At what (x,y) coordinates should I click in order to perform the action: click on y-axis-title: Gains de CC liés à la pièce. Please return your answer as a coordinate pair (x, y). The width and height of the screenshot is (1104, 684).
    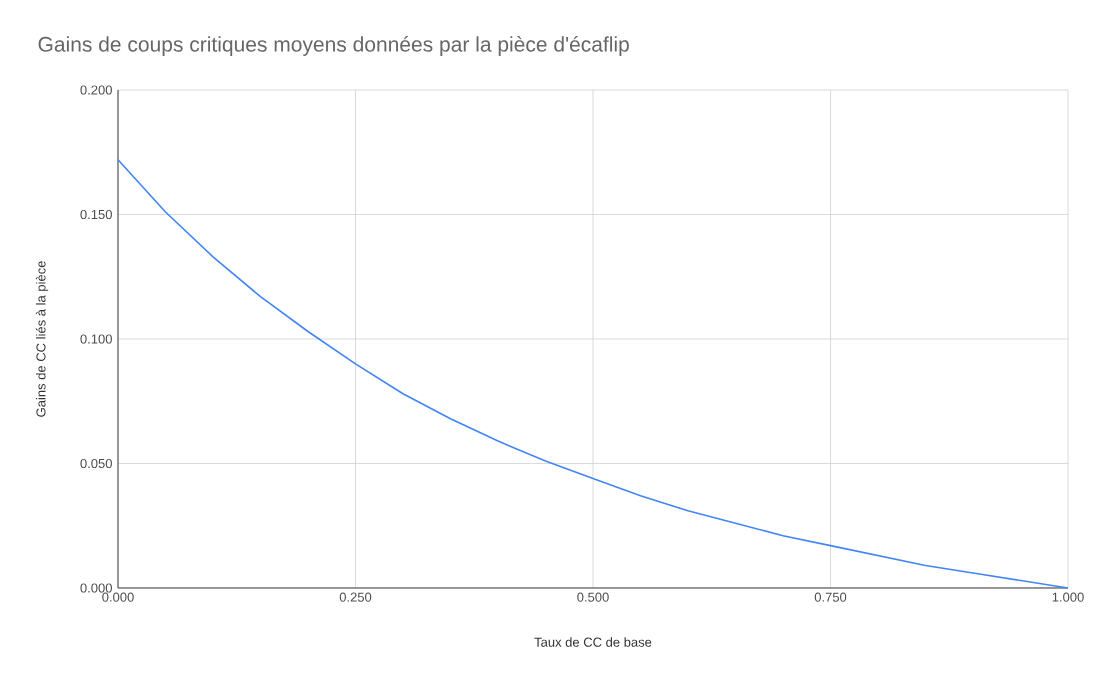
    Looking at the image, I should click on (42, 339).